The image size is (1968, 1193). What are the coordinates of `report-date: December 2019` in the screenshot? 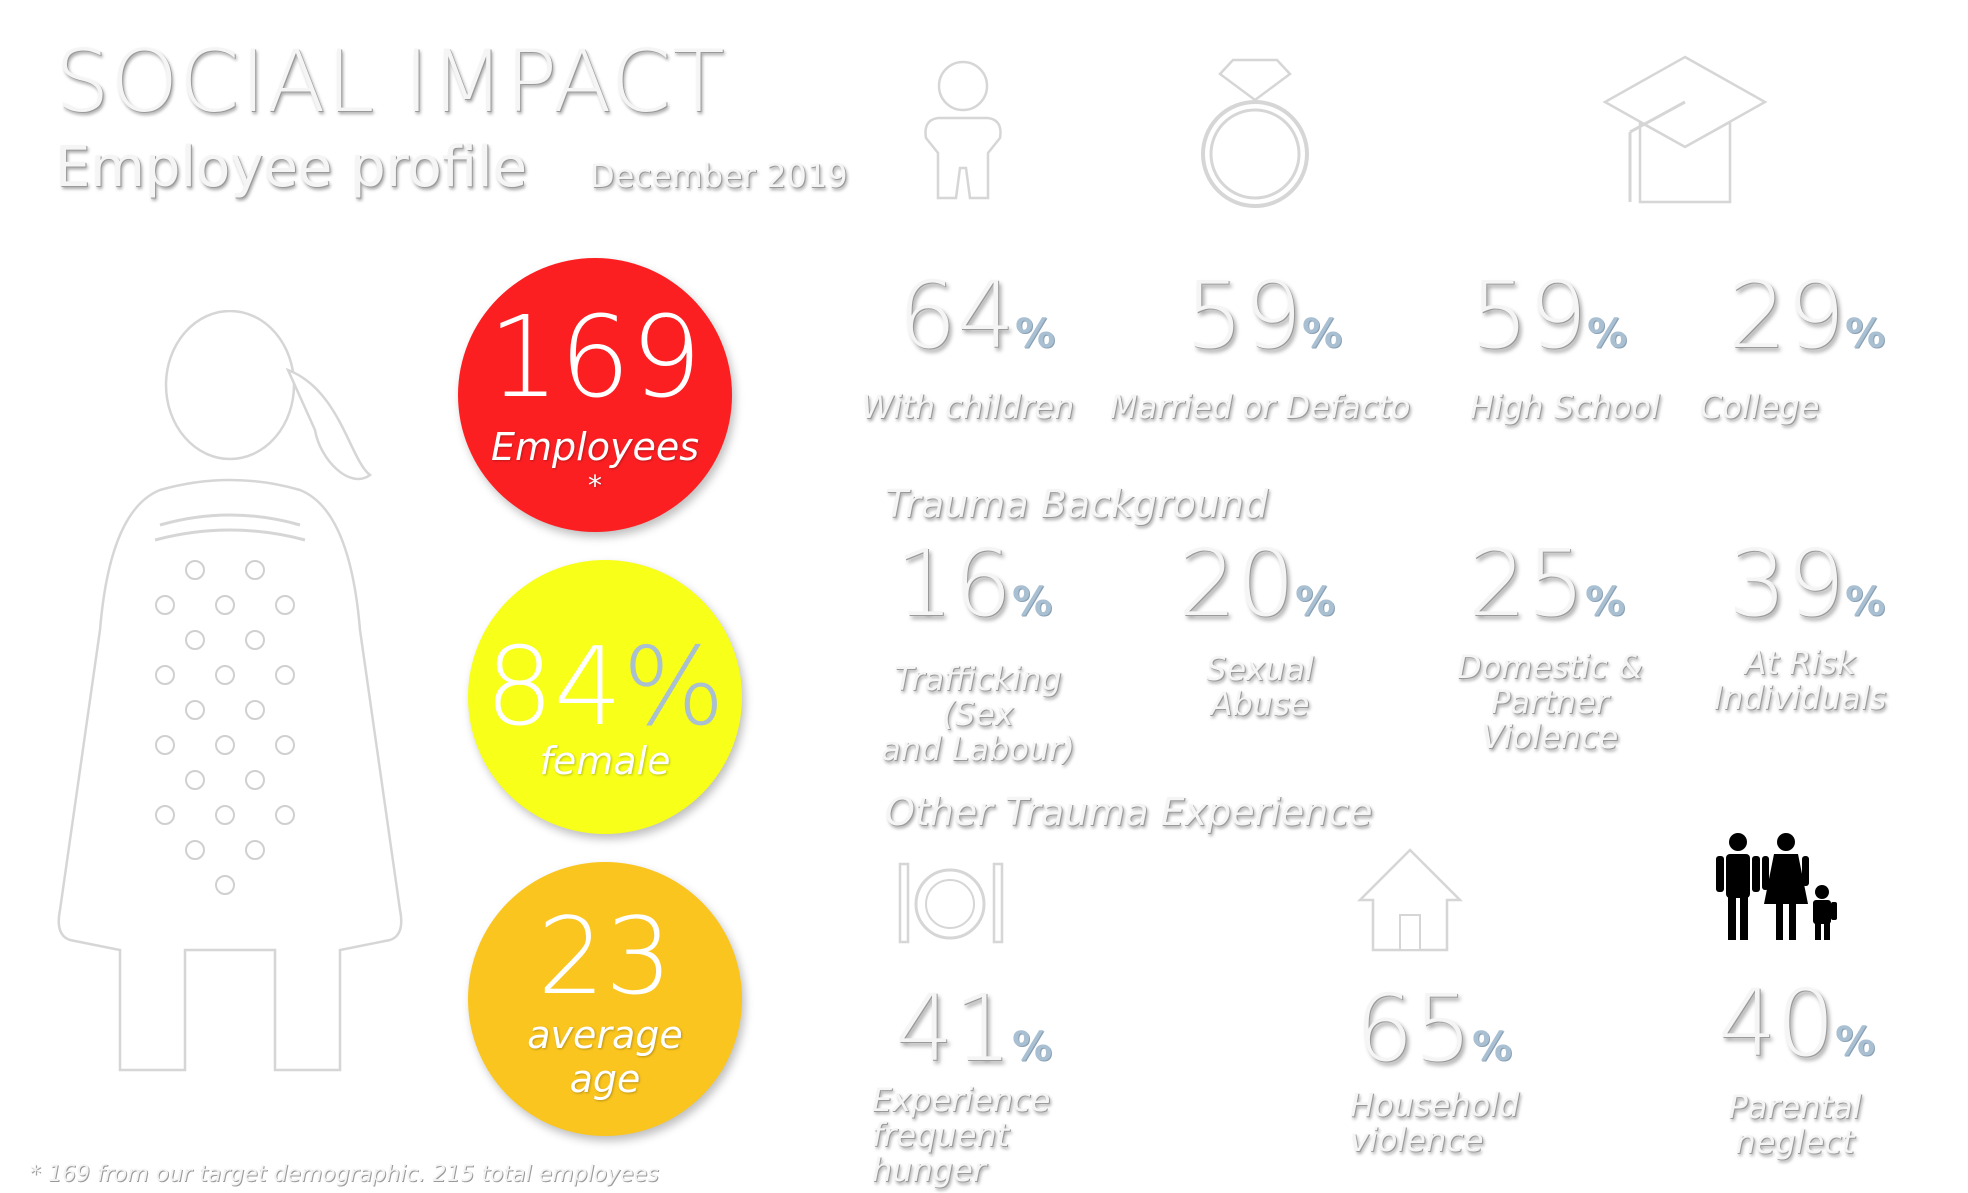 It's located at (719, 176).